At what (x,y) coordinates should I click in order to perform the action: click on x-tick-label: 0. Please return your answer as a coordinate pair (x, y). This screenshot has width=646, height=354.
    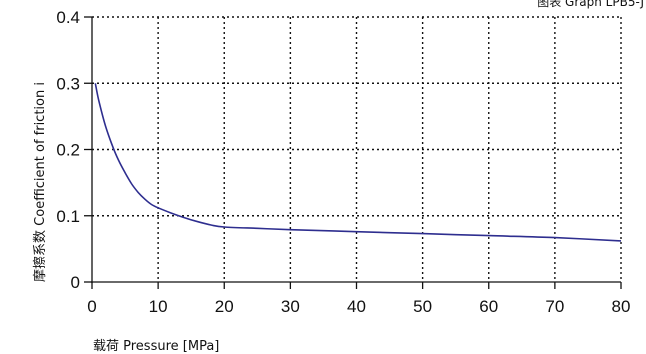
    Looking at the image, I should click on (91, 306).